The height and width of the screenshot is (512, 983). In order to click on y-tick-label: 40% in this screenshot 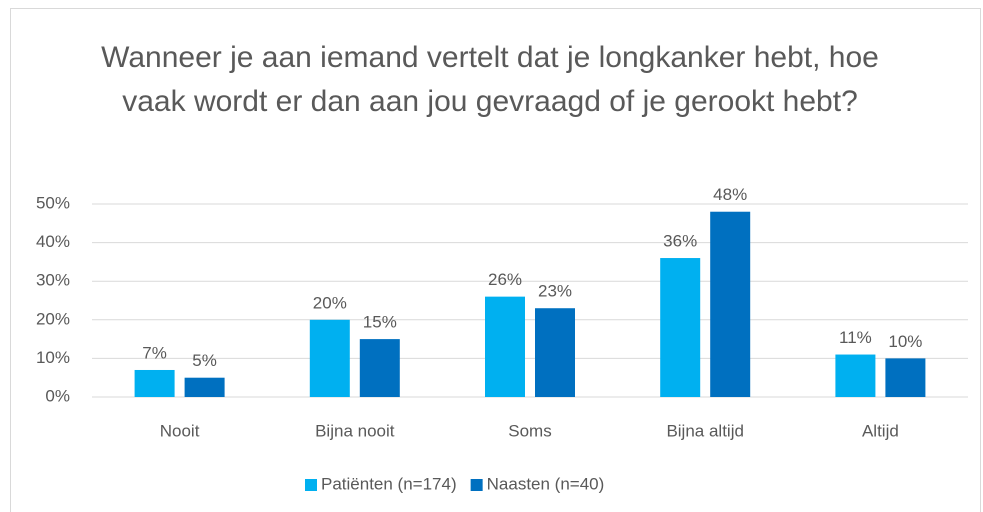, I will do `click(53, 241)`.